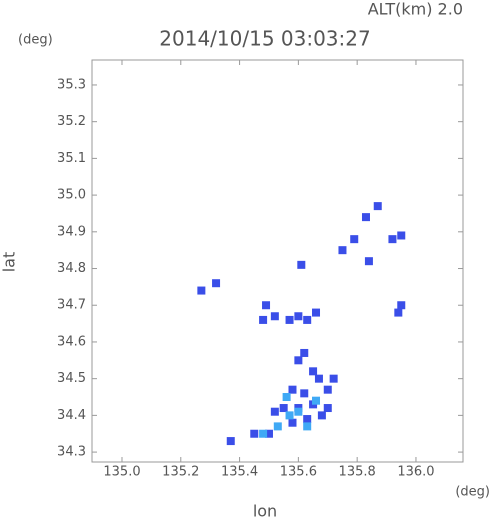 The height and width of the screenshot is (521, 491). I want to click on y-unit: (deg), so click(35, 40).